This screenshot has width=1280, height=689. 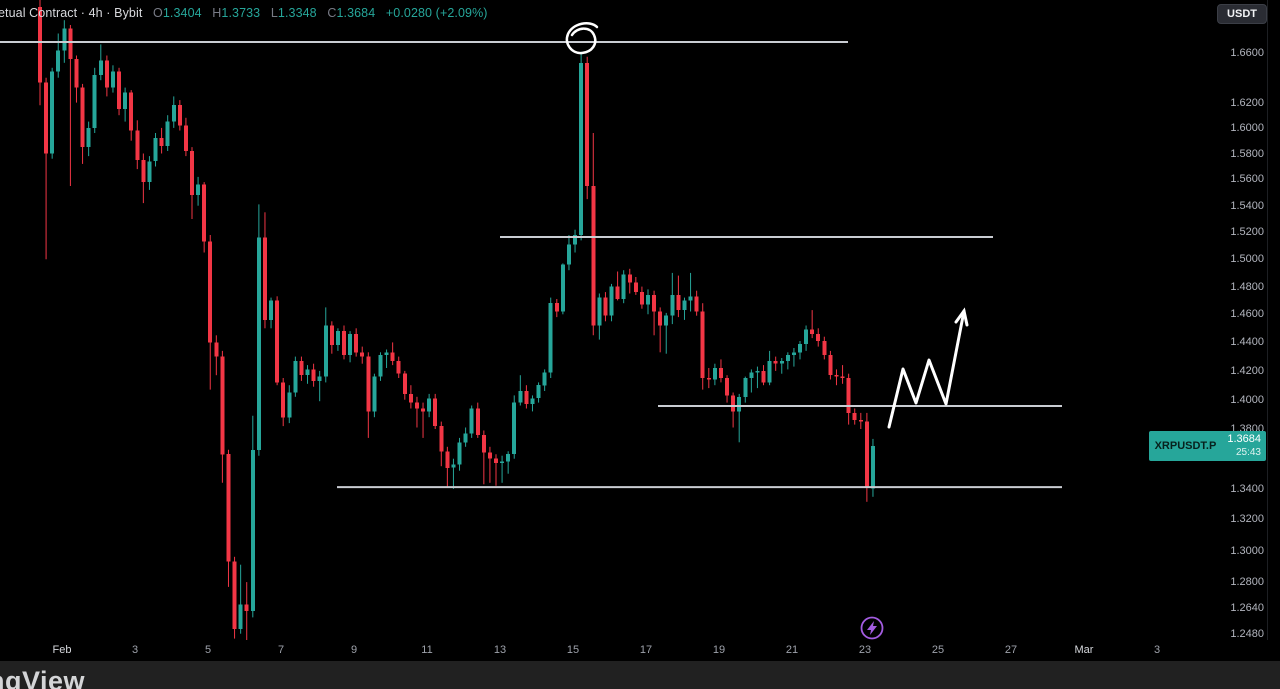 I want to click on currency-toggle-button: USDT, so click(x=1242, y=14).